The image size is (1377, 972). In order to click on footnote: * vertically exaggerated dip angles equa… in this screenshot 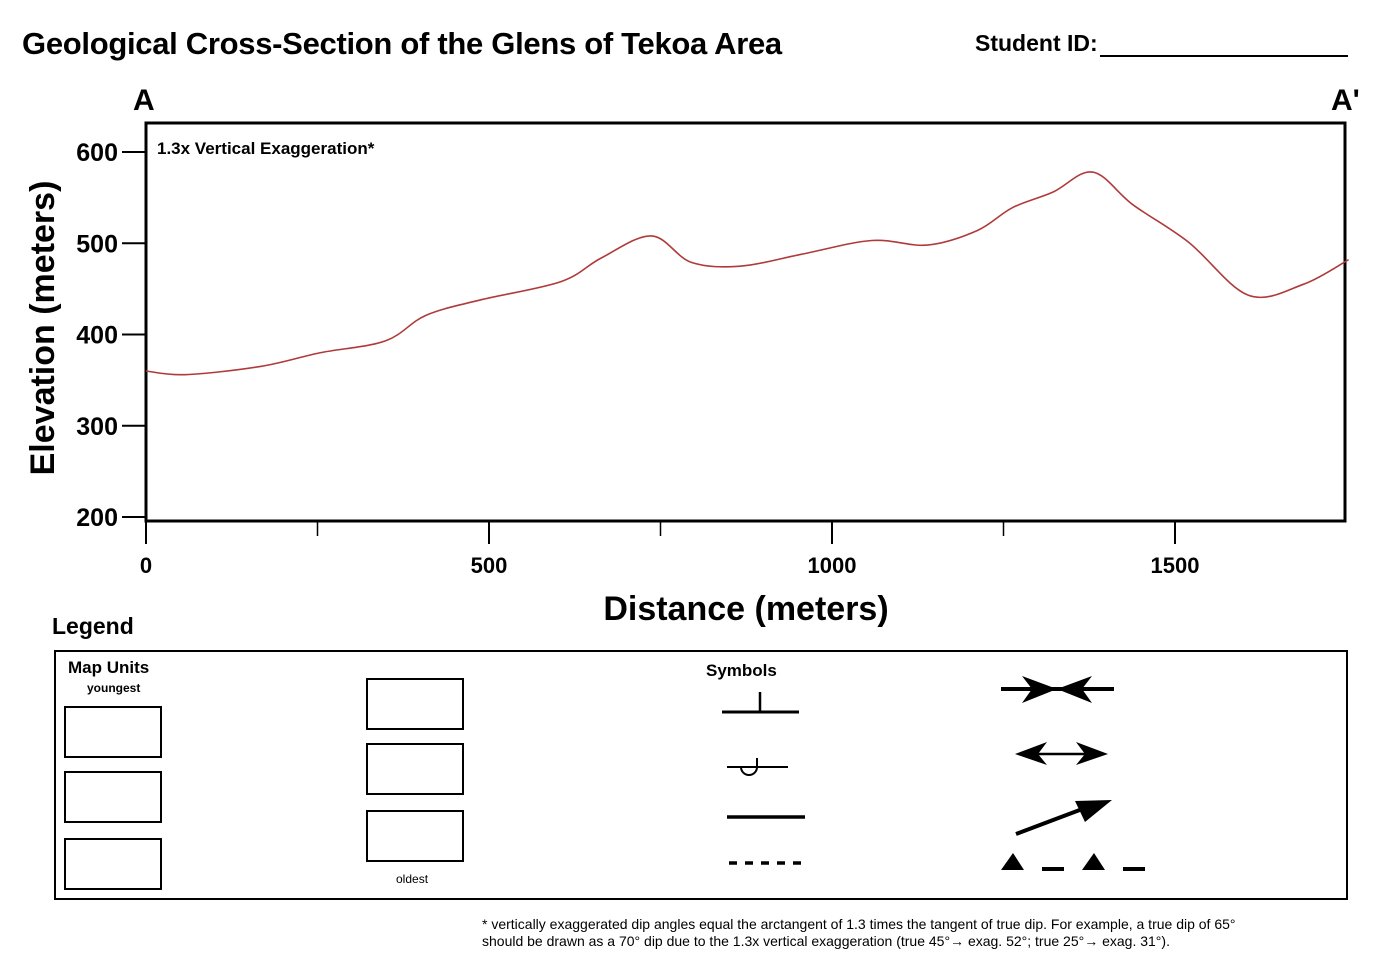, I will do `click(859, 933)`.